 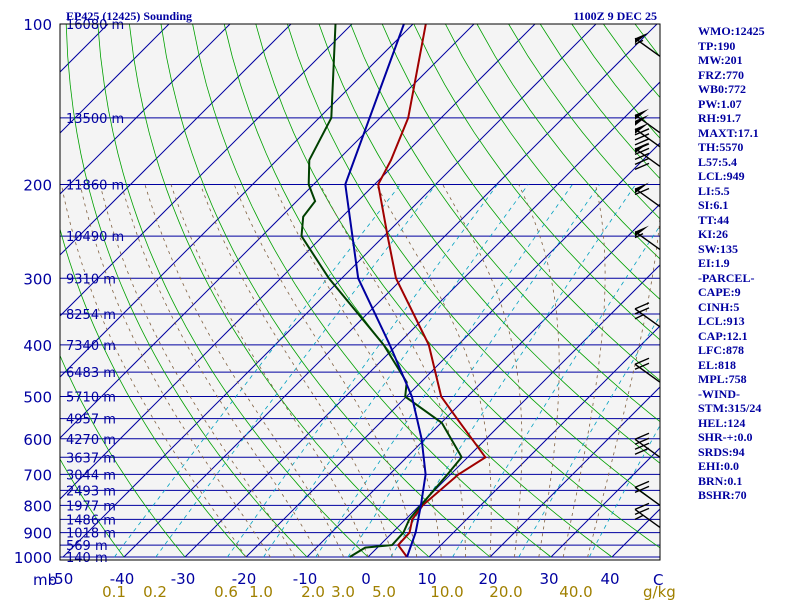 I want to click on sounding-index-item: EI:1.9, so click(x=714, y=263).